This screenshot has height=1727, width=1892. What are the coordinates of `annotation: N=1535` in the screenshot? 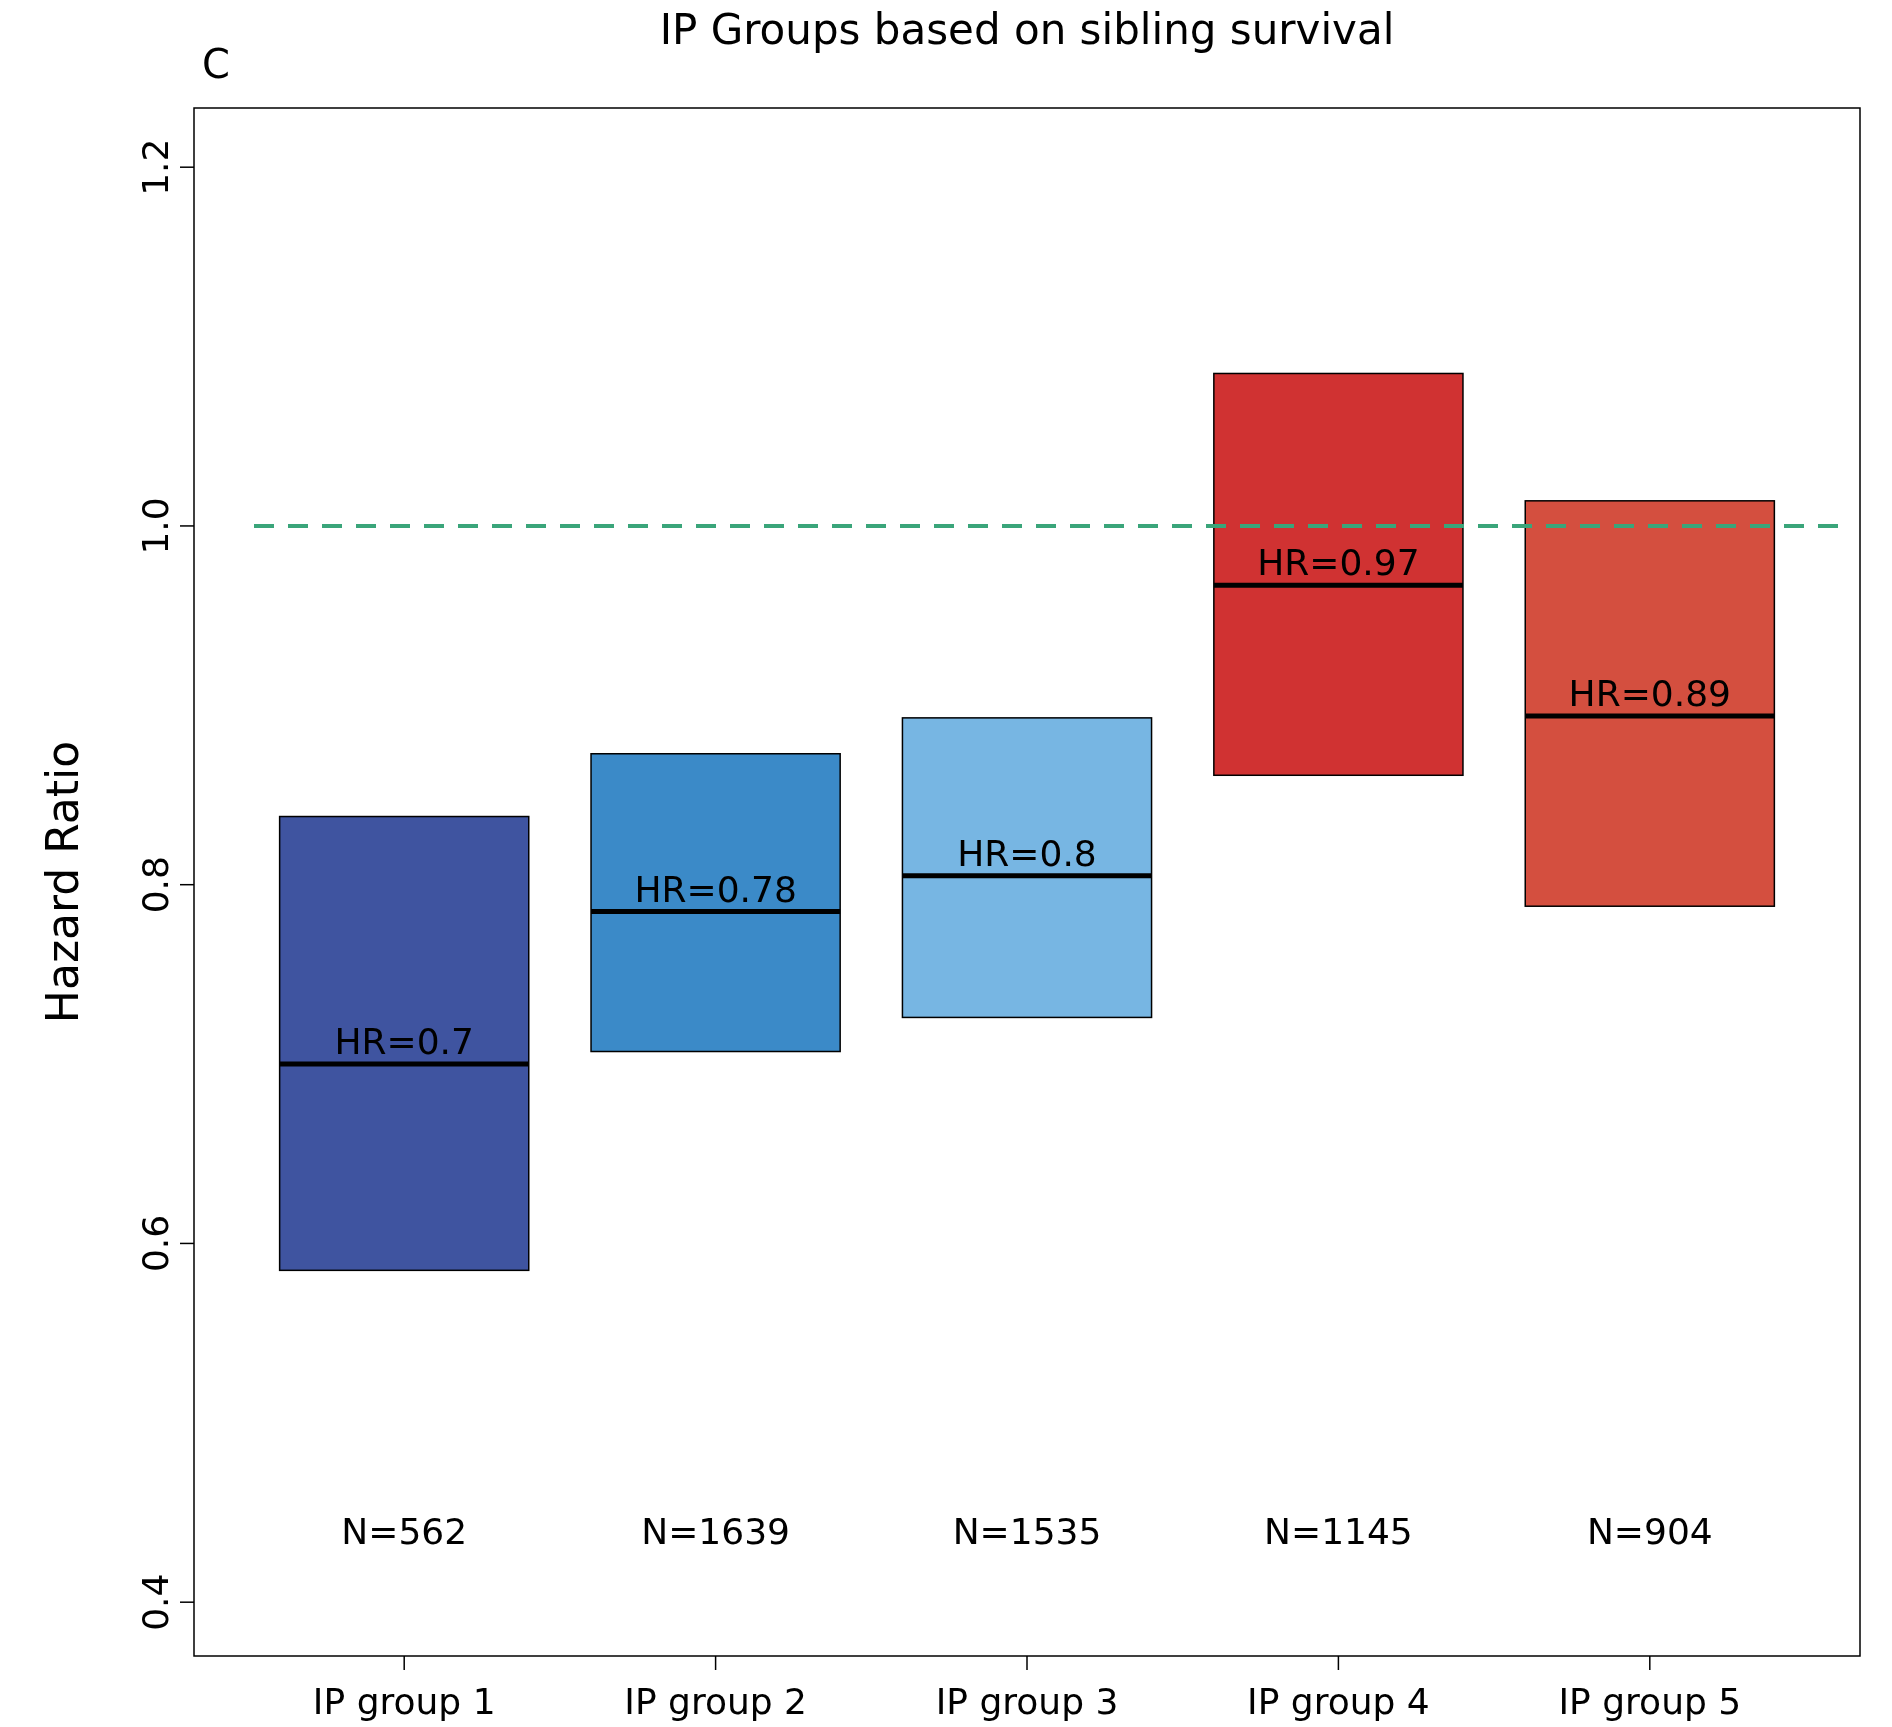 It's located at (1027, 1531).